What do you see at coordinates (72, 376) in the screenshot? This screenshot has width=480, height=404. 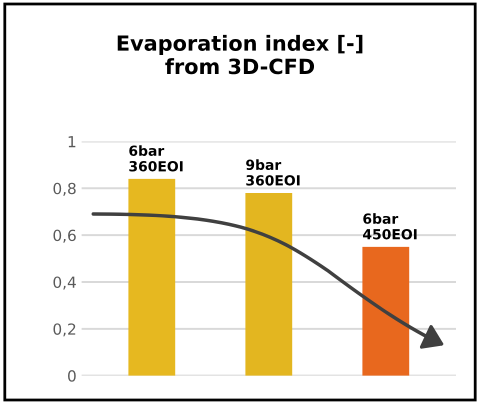 I see `y-tick-label: 0` at bounding box center [72, 376].